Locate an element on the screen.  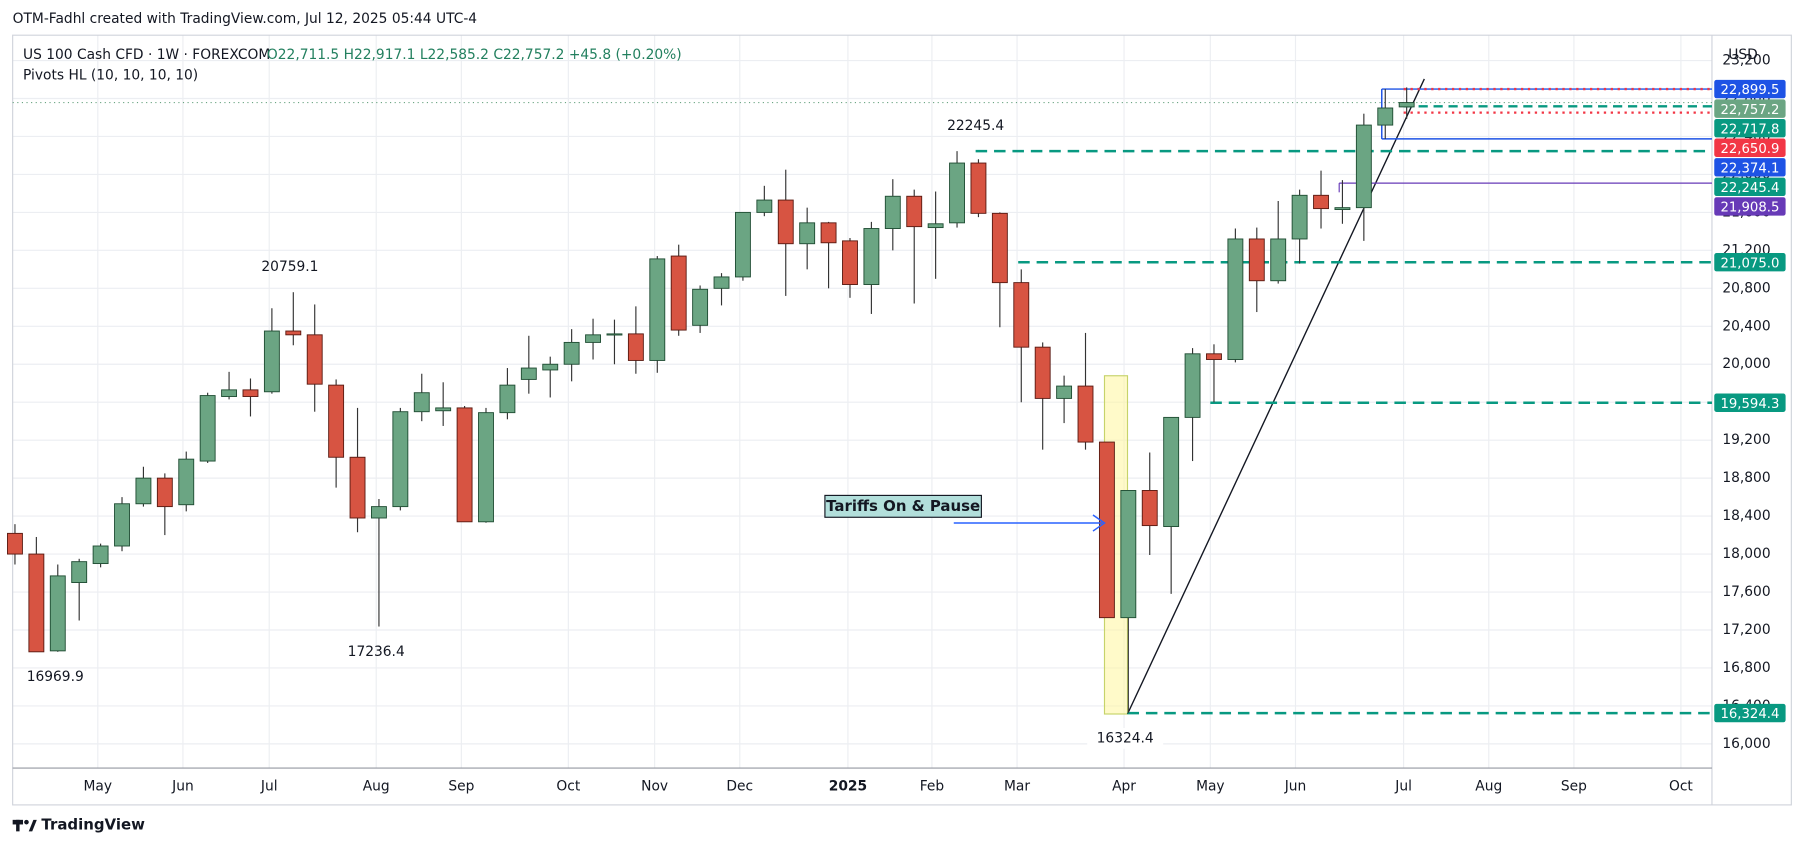
x-tick-label: Sep is located at coordinates (1574, 786).